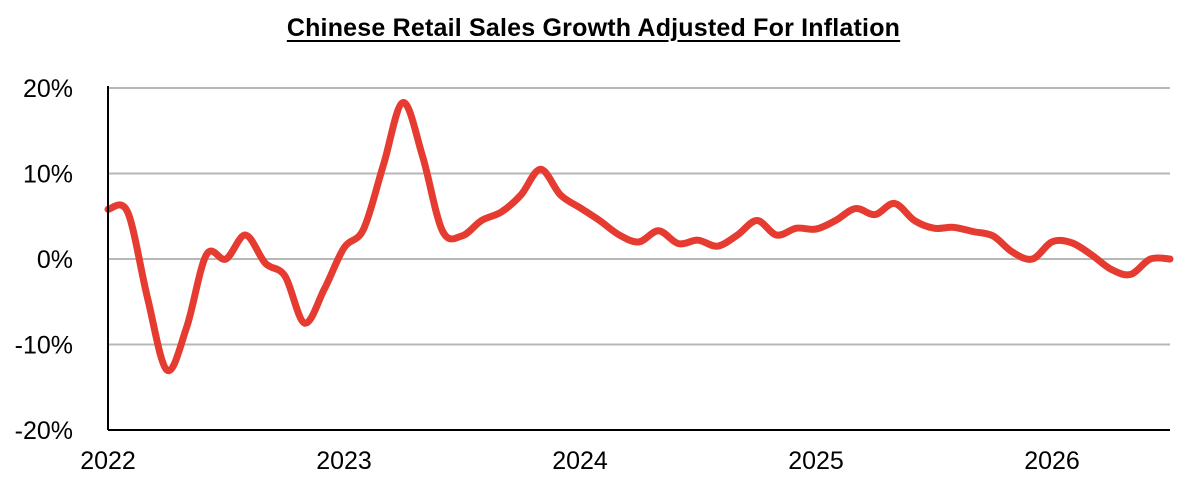 The height and width of the screenshot is (493, 1187). What do you see at coordinates (344, 461) in the screenshot?
I see `x-tick-label: 2023` at bounding box center [344, 461].